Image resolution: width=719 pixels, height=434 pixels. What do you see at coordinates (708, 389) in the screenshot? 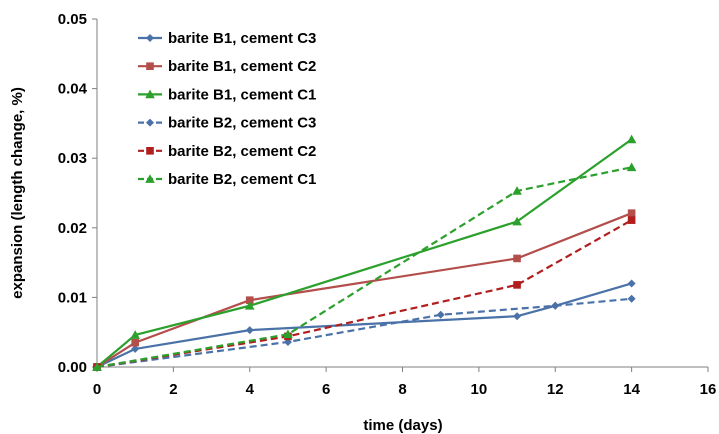
I see `x-tick-label: 16` at bounding box center [708, 389].